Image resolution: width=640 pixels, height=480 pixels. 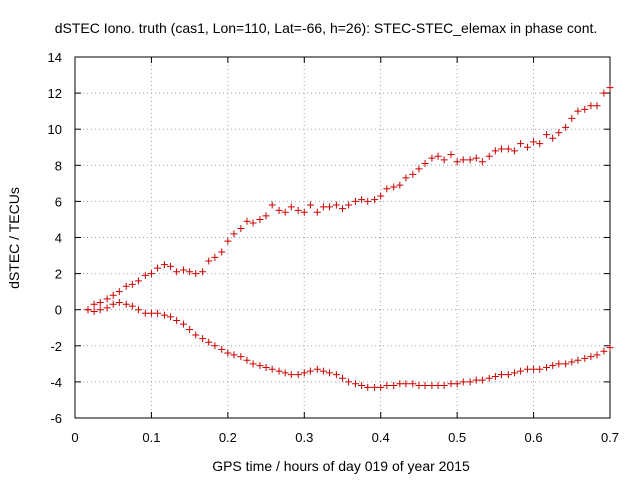 What do you see at coordinates (457, 437) in the screenshot?
I see `x-tick-label: 0.5` at bounding box center [457, 437].